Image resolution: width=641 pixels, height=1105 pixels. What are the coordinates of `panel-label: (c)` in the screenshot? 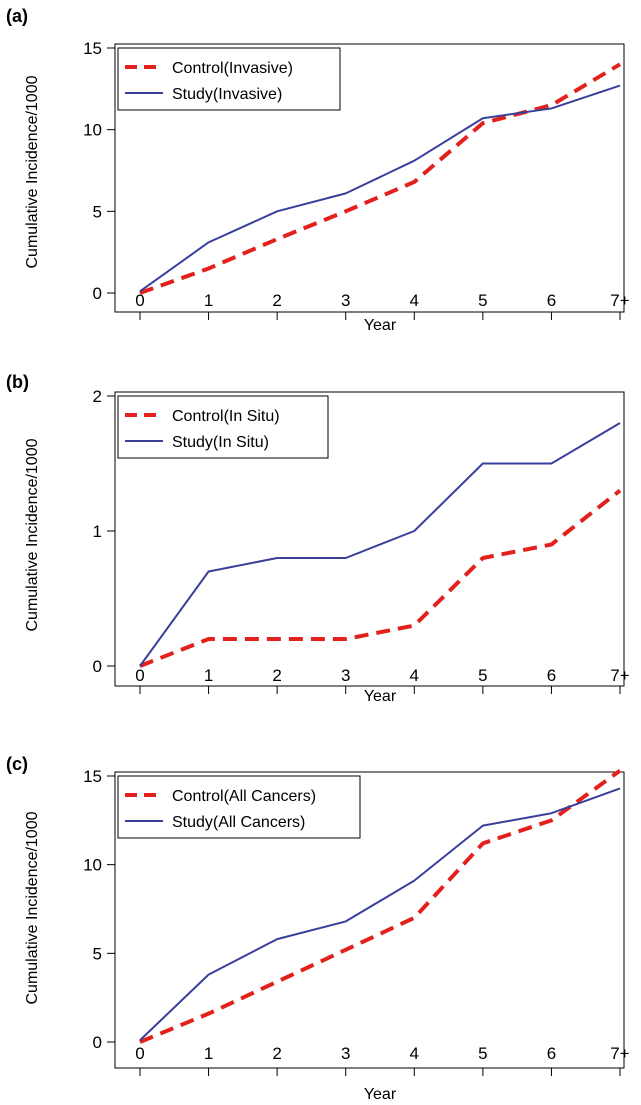 It's located at (17, 764).